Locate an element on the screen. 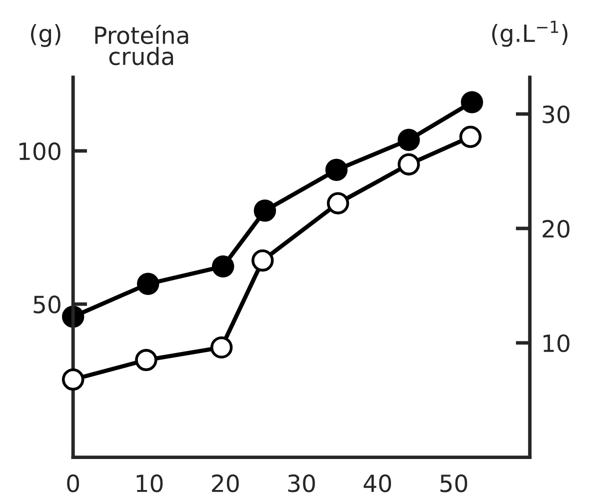  y-axis-title: (g) is located at coordinates (45, 35).